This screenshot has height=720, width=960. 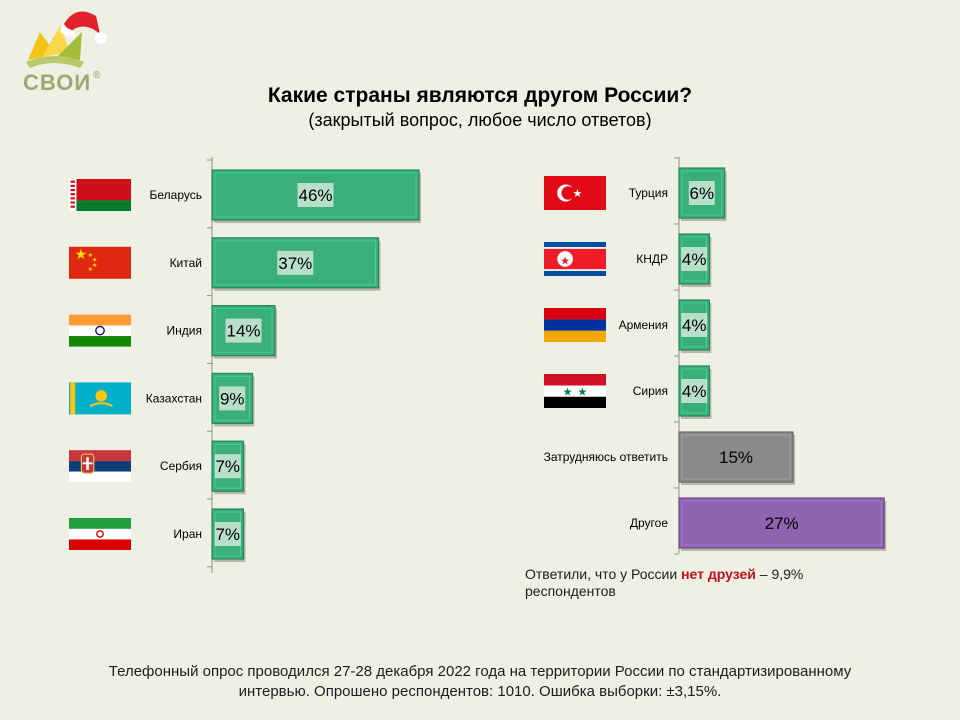 I want to click on logo-text: СВОИ ®, so click(x=62, y=82).